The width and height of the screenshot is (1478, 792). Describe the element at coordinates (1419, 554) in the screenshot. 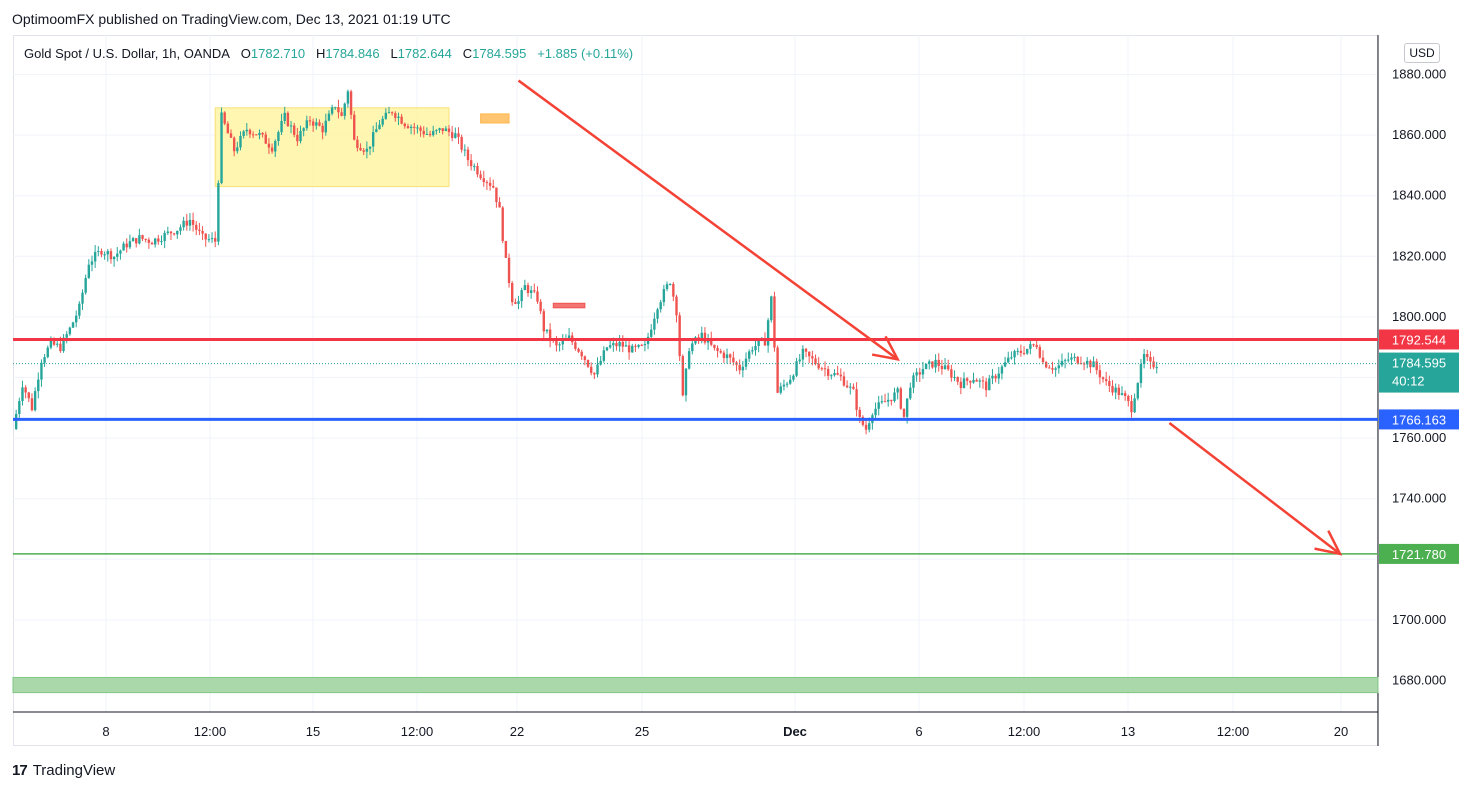

I see `target-price-label: 1721.780` at that location.